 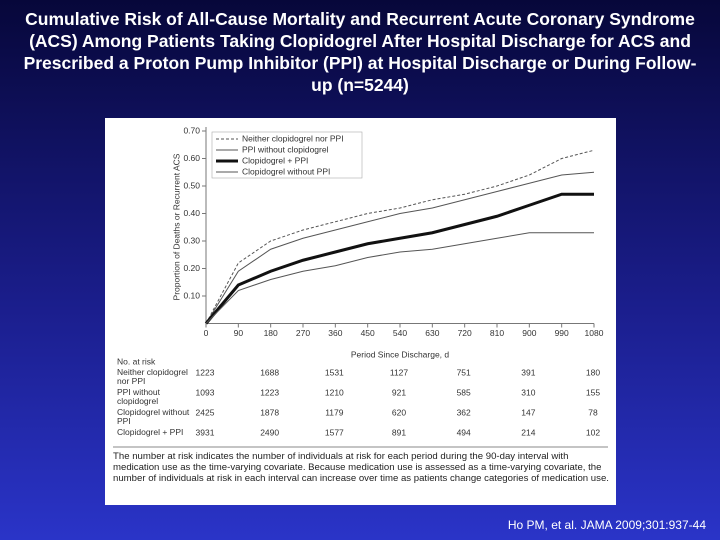 What do you see at coordinates (293, 138) in the screenshot?
I see `legend-label: Neither clopidogrel nor PPI` at bounding box center [293, 138].